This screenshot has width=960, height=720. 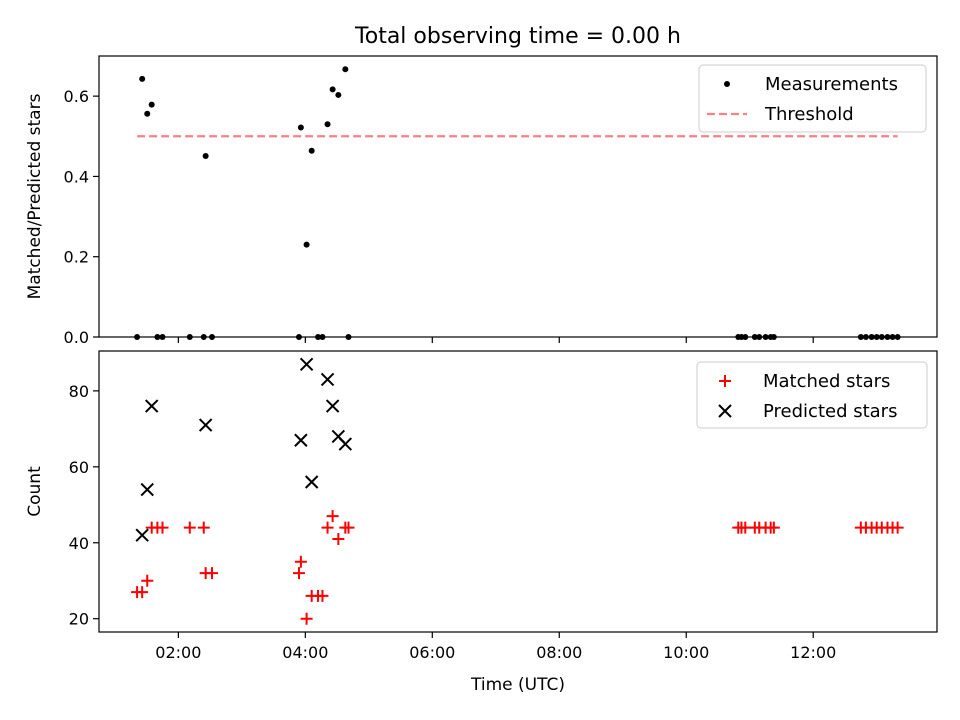 What do you see at coordinates (178, 652) in the screenshot?
I see `bottom-xtick-label: 02:00` at bounding box center [178, 652].